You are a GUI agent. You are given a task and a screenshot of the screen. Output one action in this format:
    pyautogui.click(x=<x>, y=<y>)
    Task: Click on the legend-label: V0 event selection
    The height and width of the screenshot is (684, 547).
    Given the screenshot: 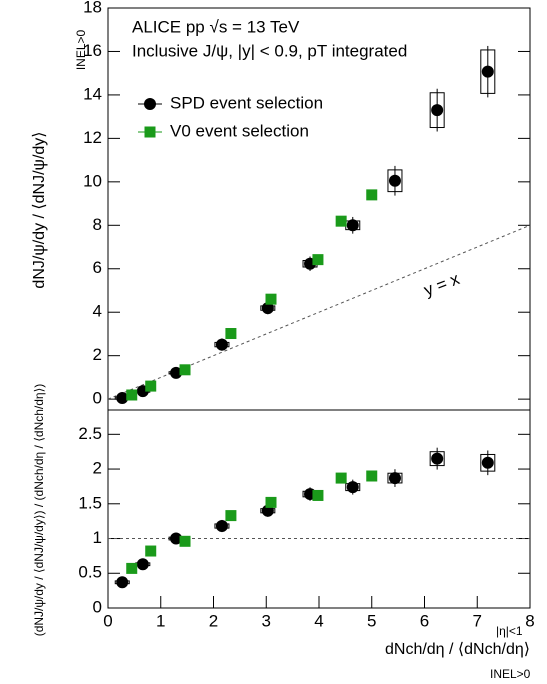 What is the action you would take?
    pyautogui.click(x=239, y=130)
    